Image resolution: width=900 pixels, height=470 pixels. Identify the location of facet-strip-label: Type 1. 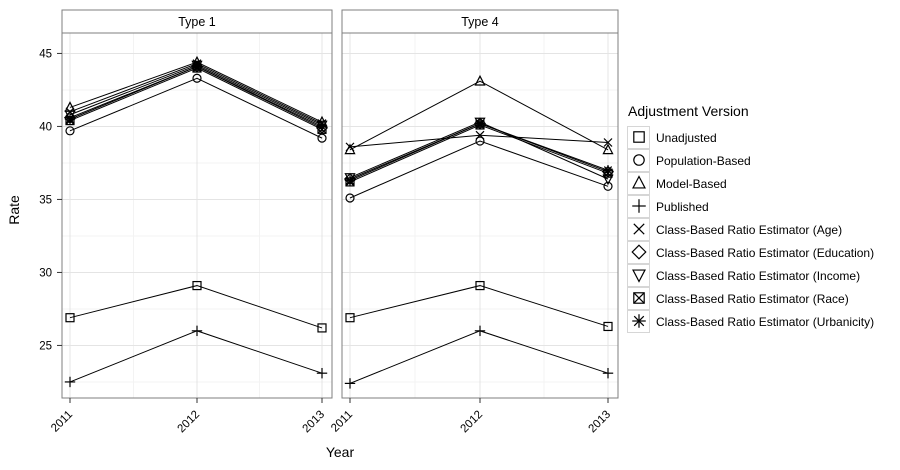
(197, 22).